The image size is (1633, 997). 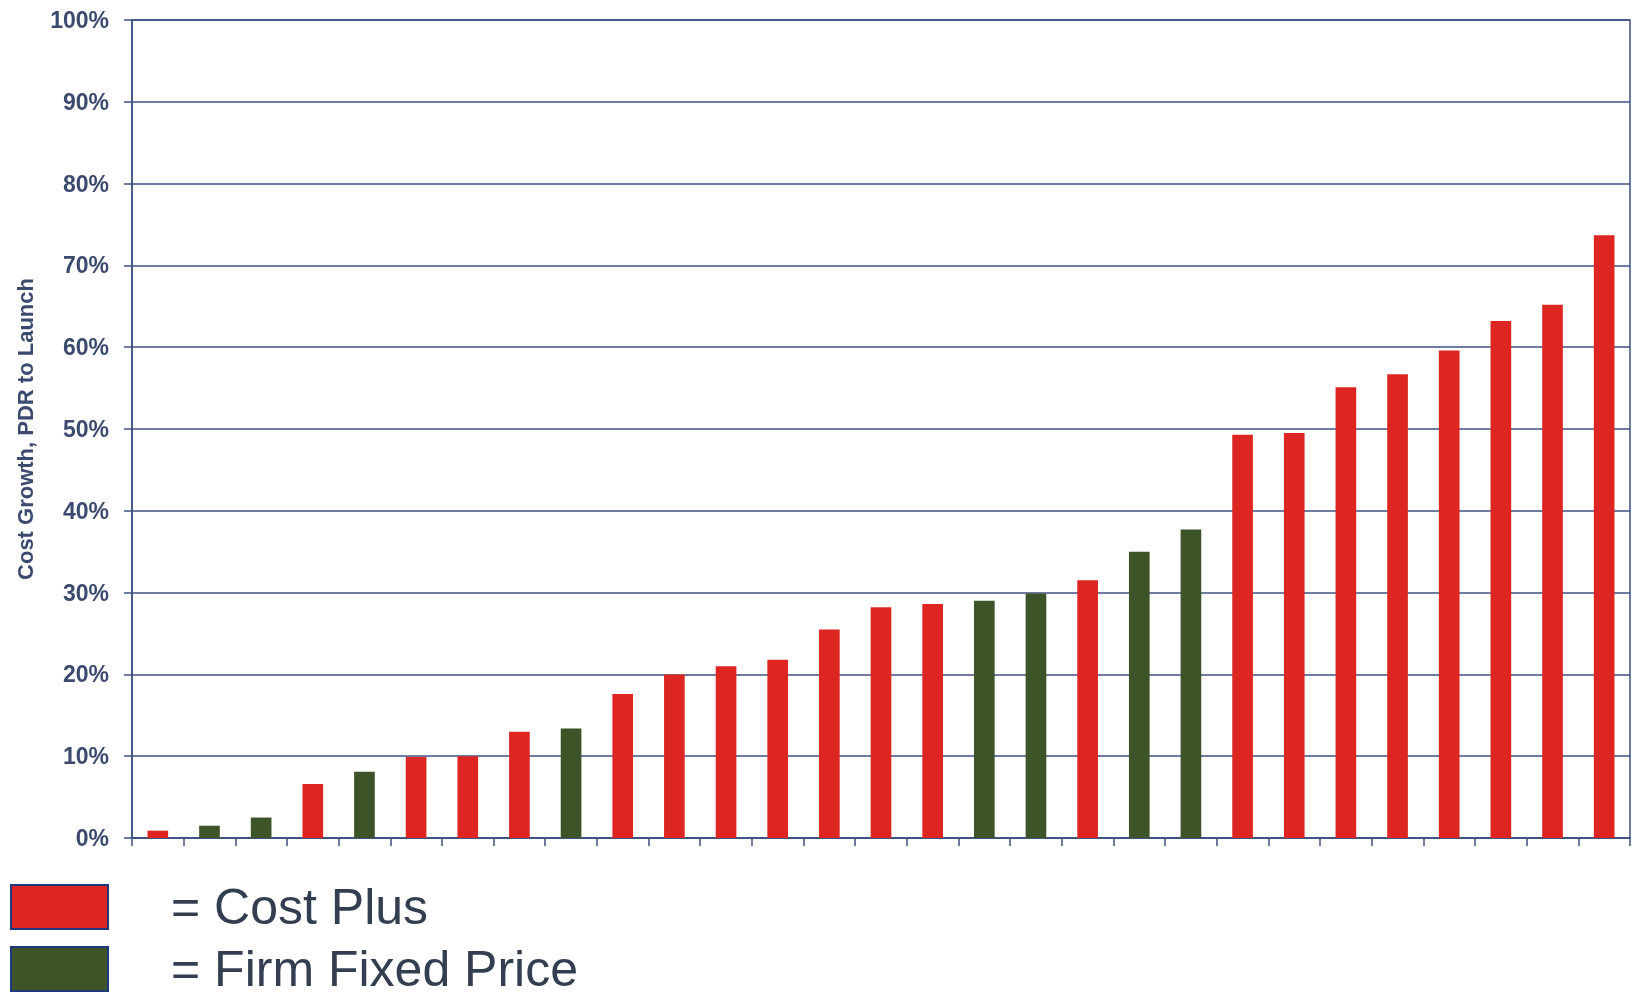 I want to click on legend-label: = Firm Fixed Price, so click(x=375, y=969).